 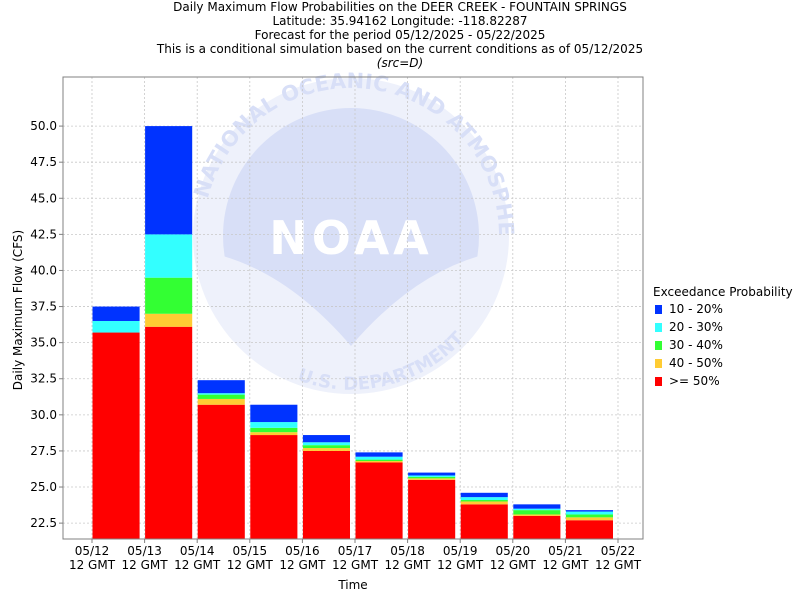 I want to click on x-tick-date-label: 05/16, so click(x=302, y=551).